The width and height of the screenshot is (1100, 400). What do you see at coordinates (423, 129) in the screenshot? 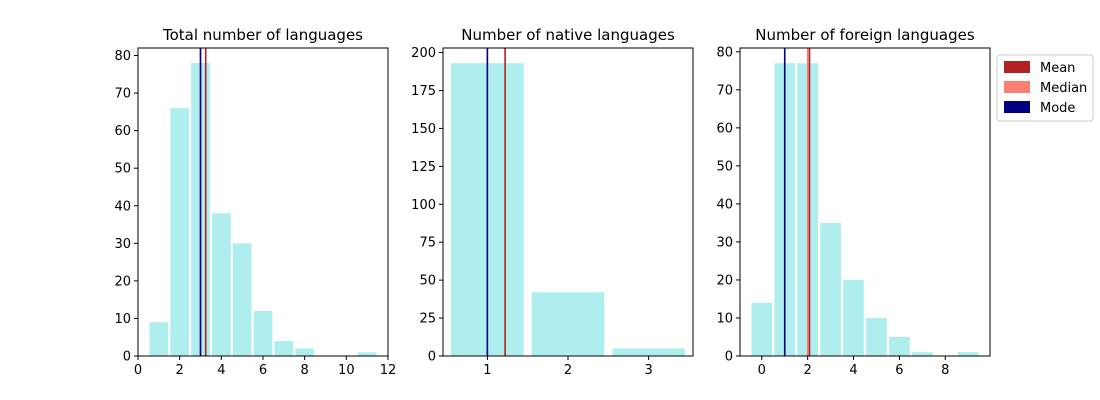
I see `y-tick-label: 150` at bounding box center [423, 129].